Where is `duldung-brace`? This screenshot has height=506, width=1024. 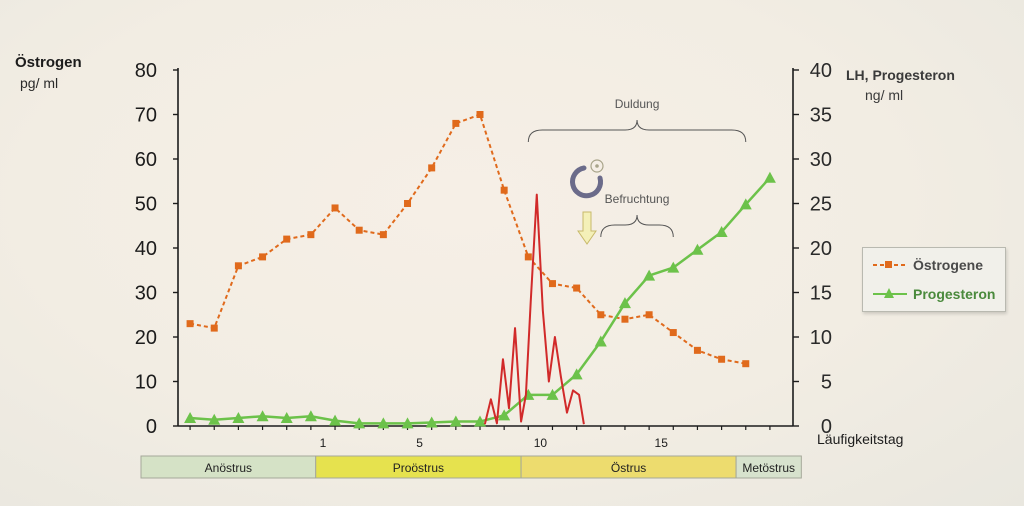
duldung-brace is located at coordinates (637, 131).